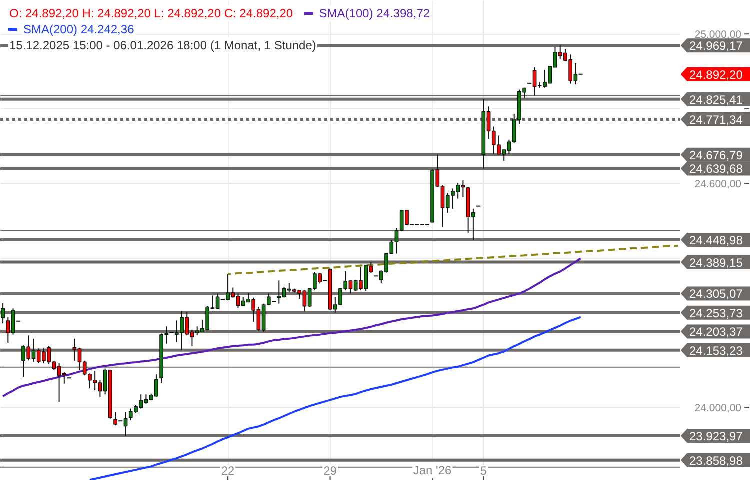 Image resolution: width=750 pixels, height=480 pixels. What do you see at coordinates (717, 294) in the screenshot?
I see `ref-line-label: 24.305,07` at bounding box center [717, 294].